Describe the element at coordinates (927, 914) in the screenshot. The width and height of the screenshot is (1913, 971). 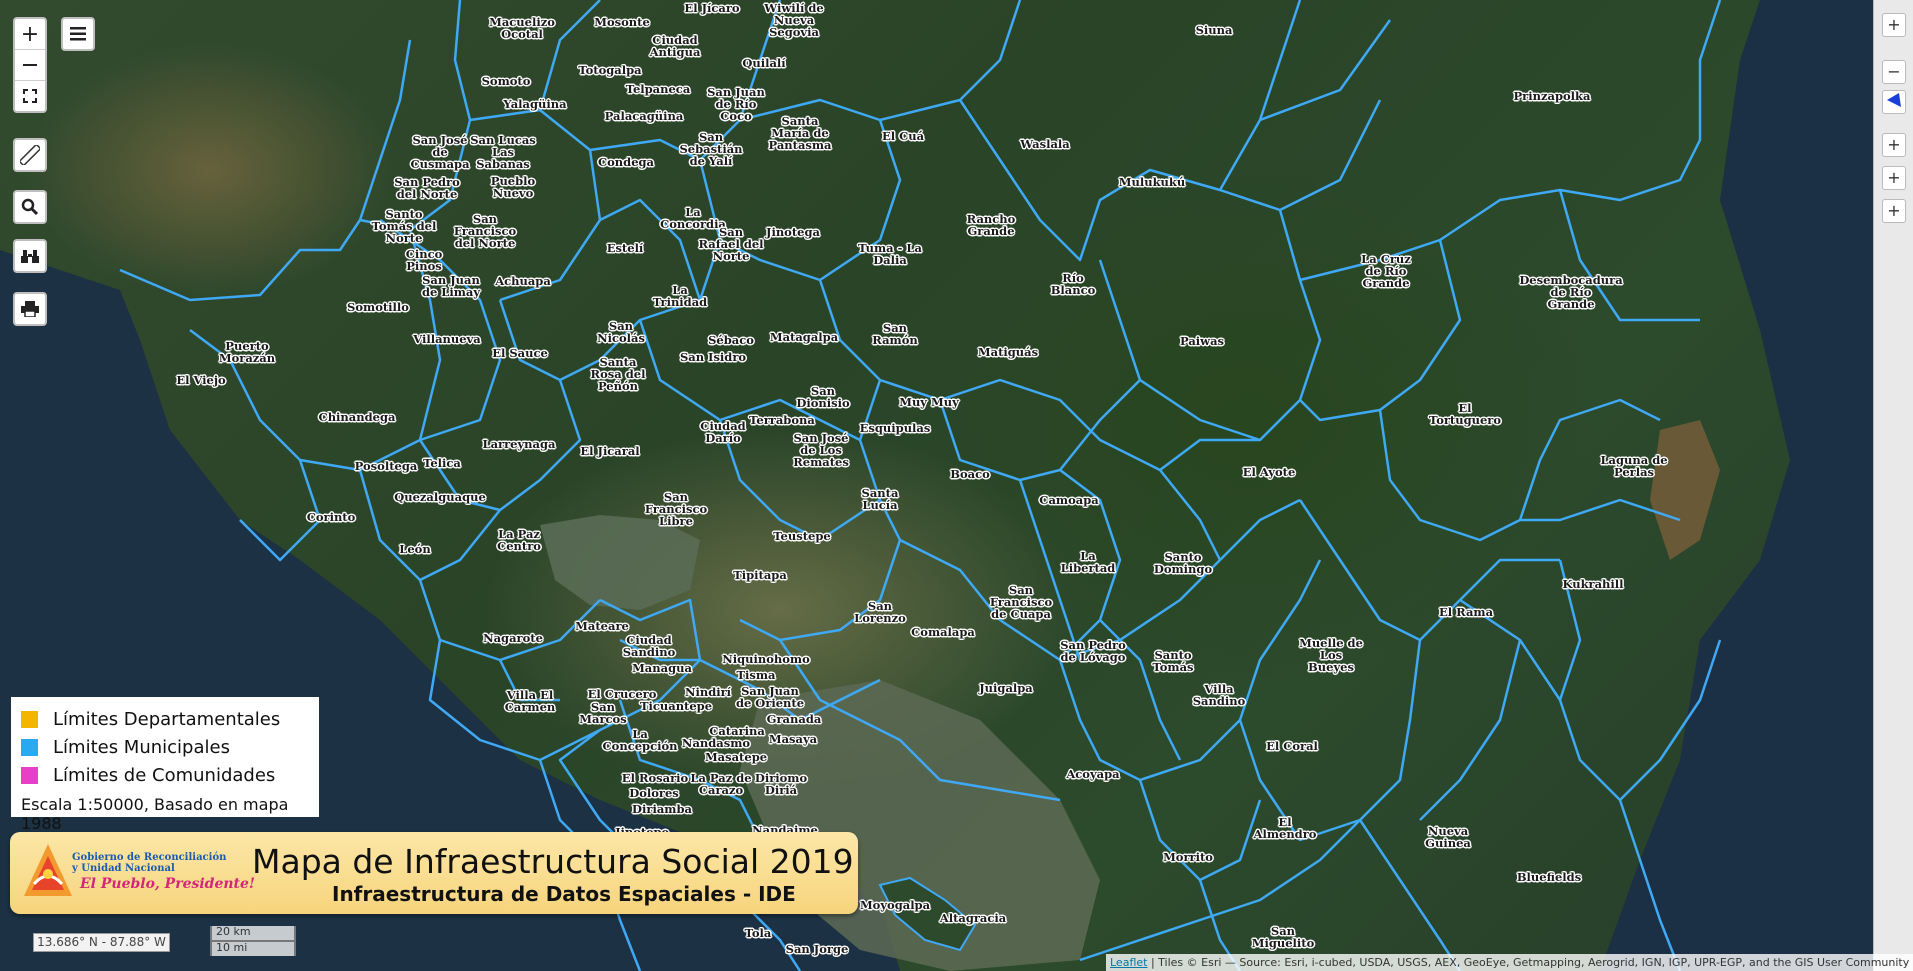
I see `ometepe-island` at that location.